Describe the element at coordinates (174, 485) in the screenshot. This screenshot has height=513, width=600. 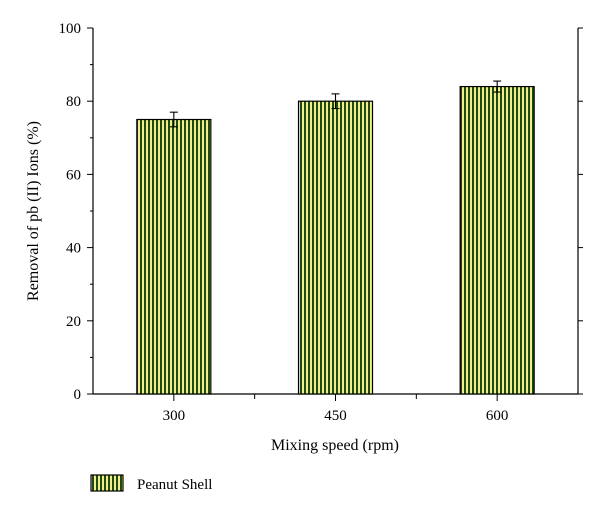
I see `legend-label: Peanut Shell` at that location.